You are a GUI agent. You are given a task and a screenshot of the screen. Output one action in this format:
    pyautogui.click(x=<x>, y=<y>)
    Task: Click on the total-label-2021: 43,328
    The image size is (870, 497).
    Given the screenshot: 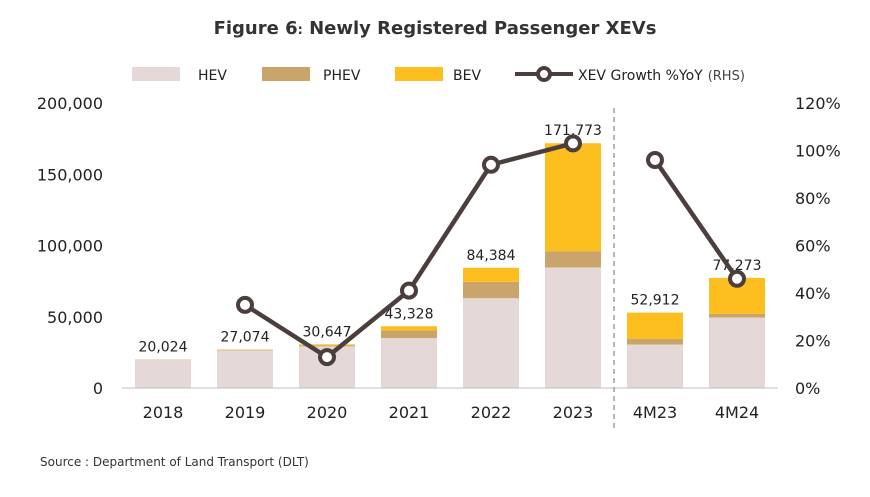 What is the action you would take?
    pyautogui.click(x=409, y=314)
    